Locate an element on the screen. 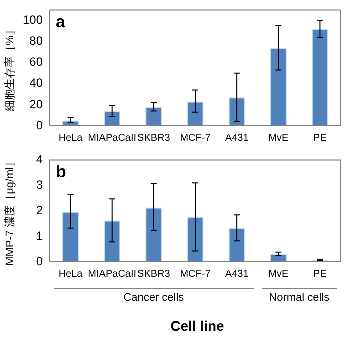 The image size is (355, 341). y-tick-label: 80 is located at coordinates (37, 41).